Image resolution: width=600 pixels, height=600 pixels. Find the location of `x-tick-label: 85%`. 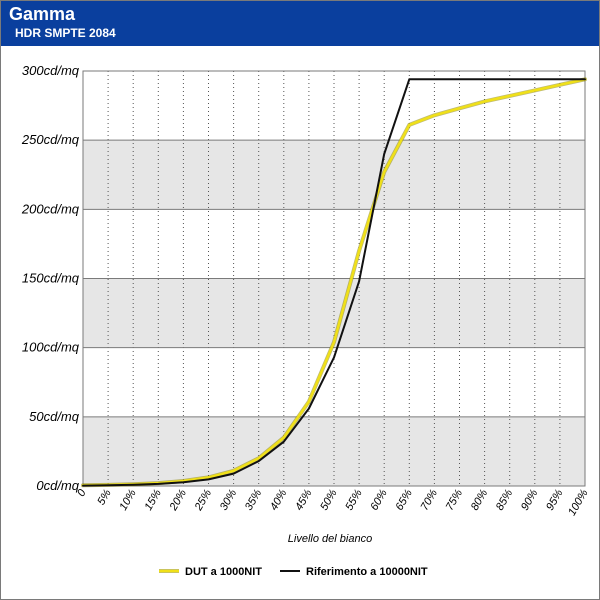

x-tick-label: 85% is located at coordinates (505, 499).